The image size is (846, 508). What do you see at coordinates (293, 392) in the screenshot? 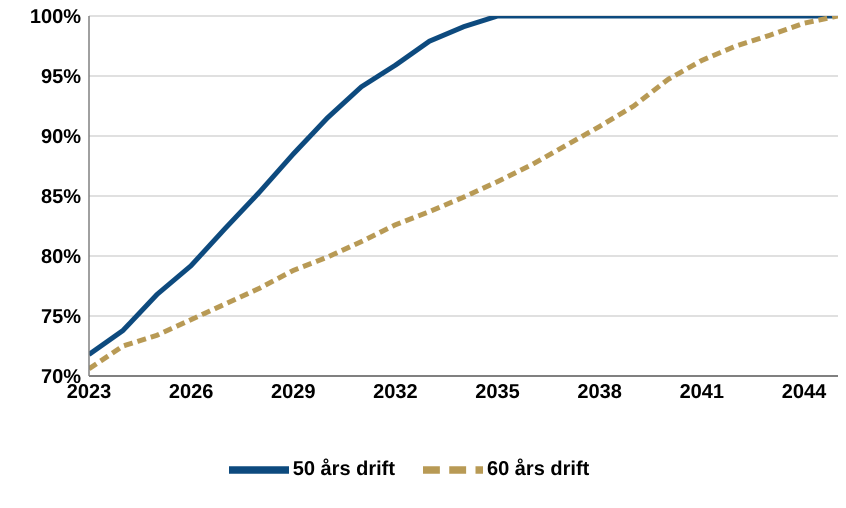
I see `x-tick-label: 2029` at bounding box center [293, 392].